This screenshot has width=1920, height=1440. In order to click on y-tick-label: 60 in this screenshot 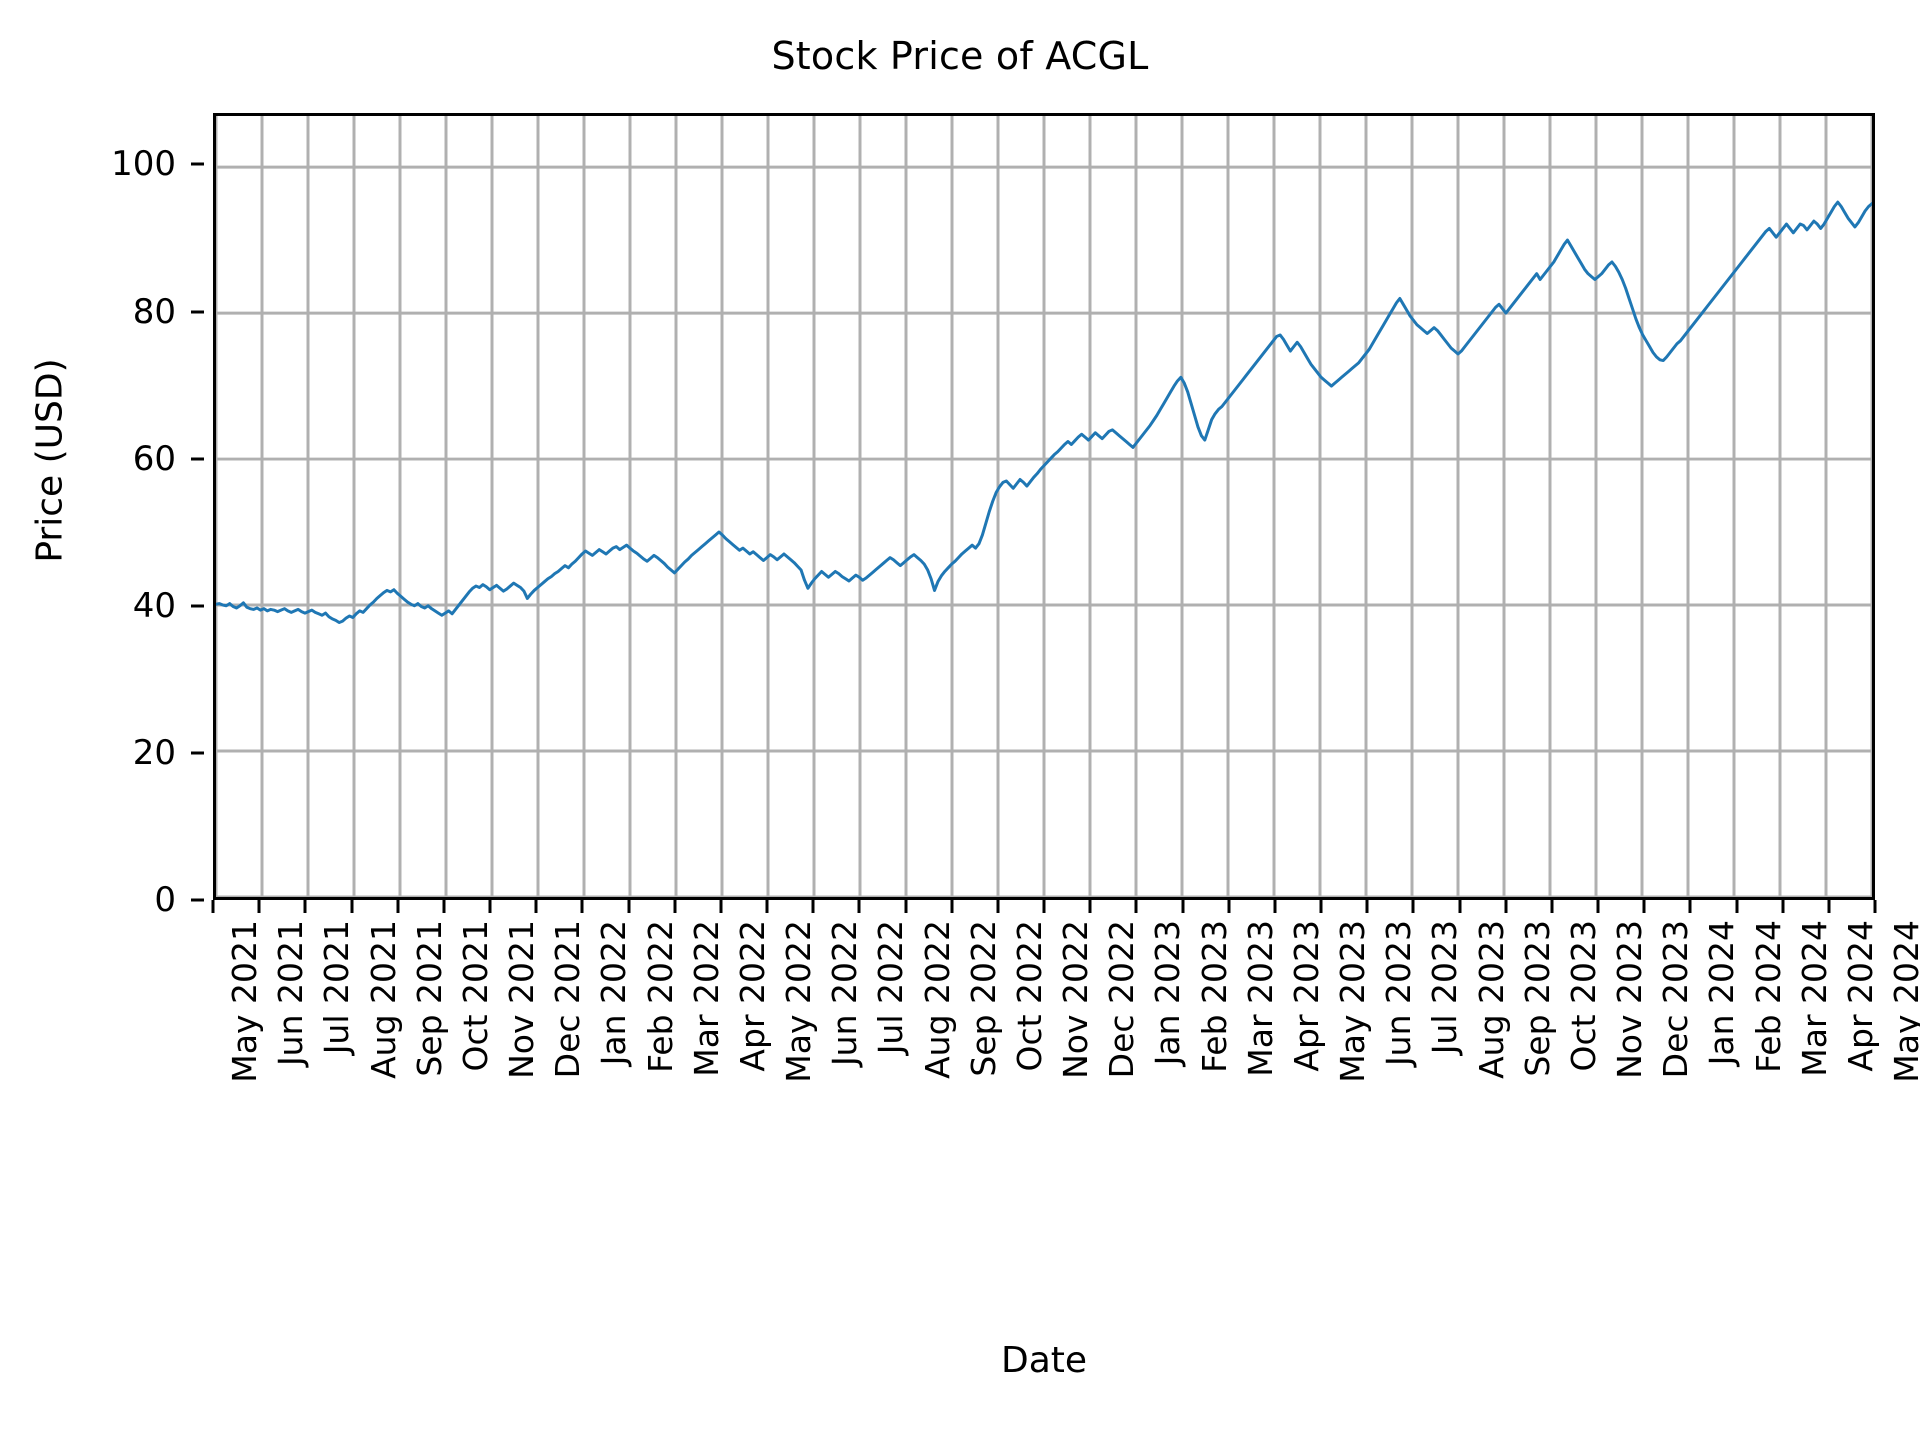, I will do `click(154, 458)`.